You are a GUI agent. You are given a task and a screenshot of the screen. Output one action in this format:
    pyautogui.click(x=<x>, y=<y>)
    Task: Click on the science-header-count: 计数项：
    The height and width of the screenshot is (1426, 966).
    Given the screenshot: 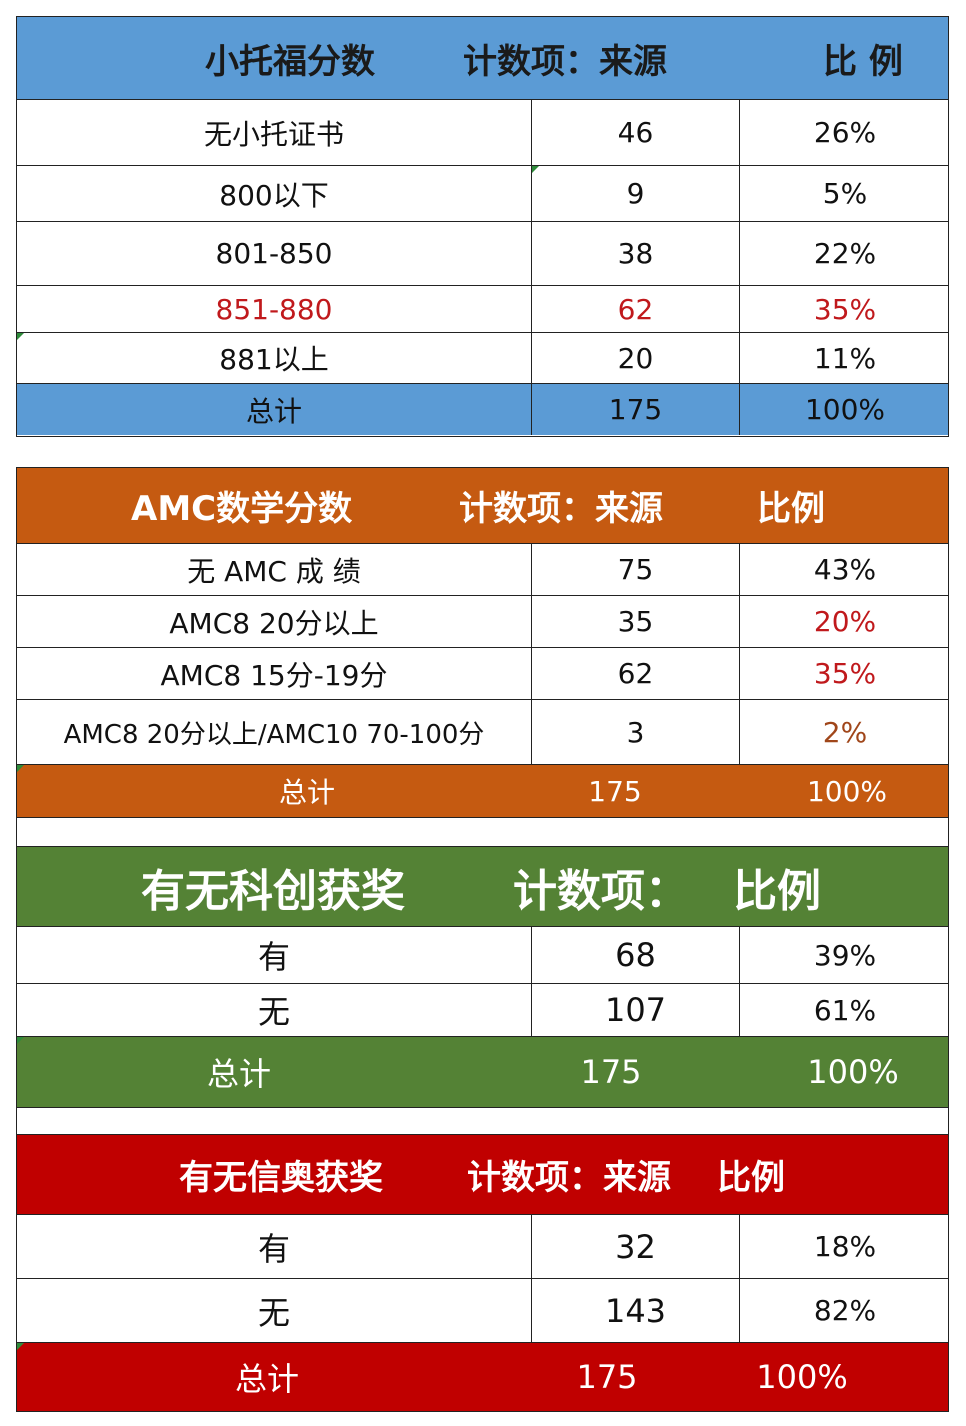 What is the action you would take?
    pyautogui.click(x=601, y=891)
    